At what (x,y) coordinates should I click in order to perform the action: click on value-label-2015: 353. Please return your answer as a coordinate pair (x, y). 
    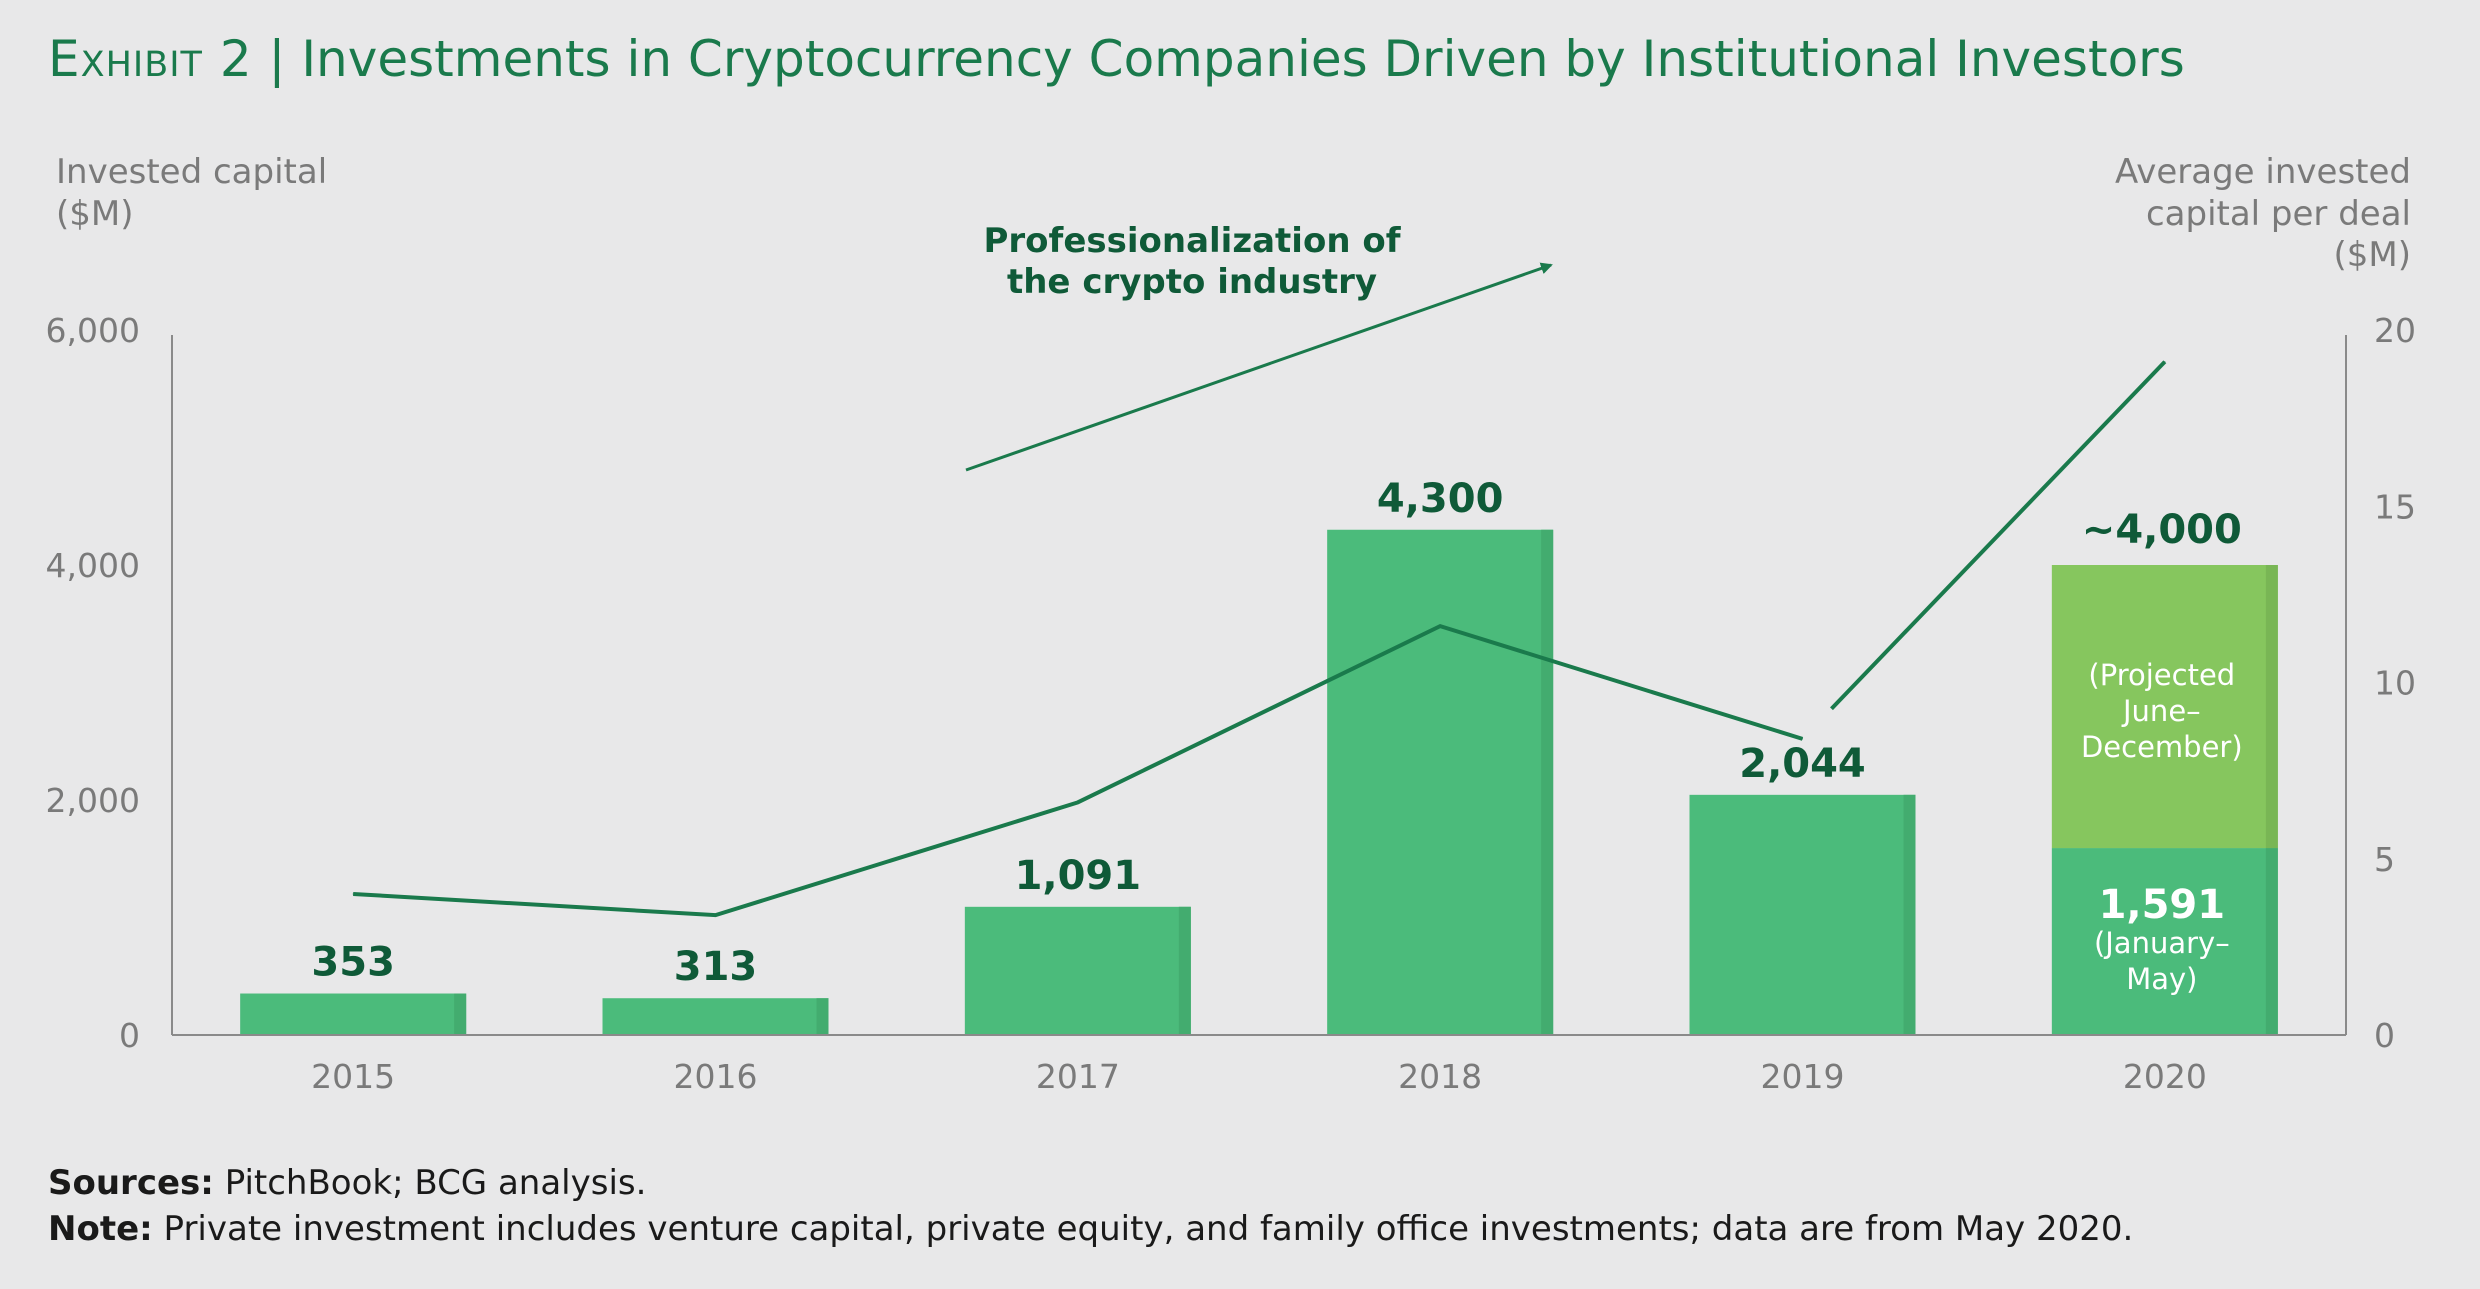
    Looking at the image, I should click on (353, 963).